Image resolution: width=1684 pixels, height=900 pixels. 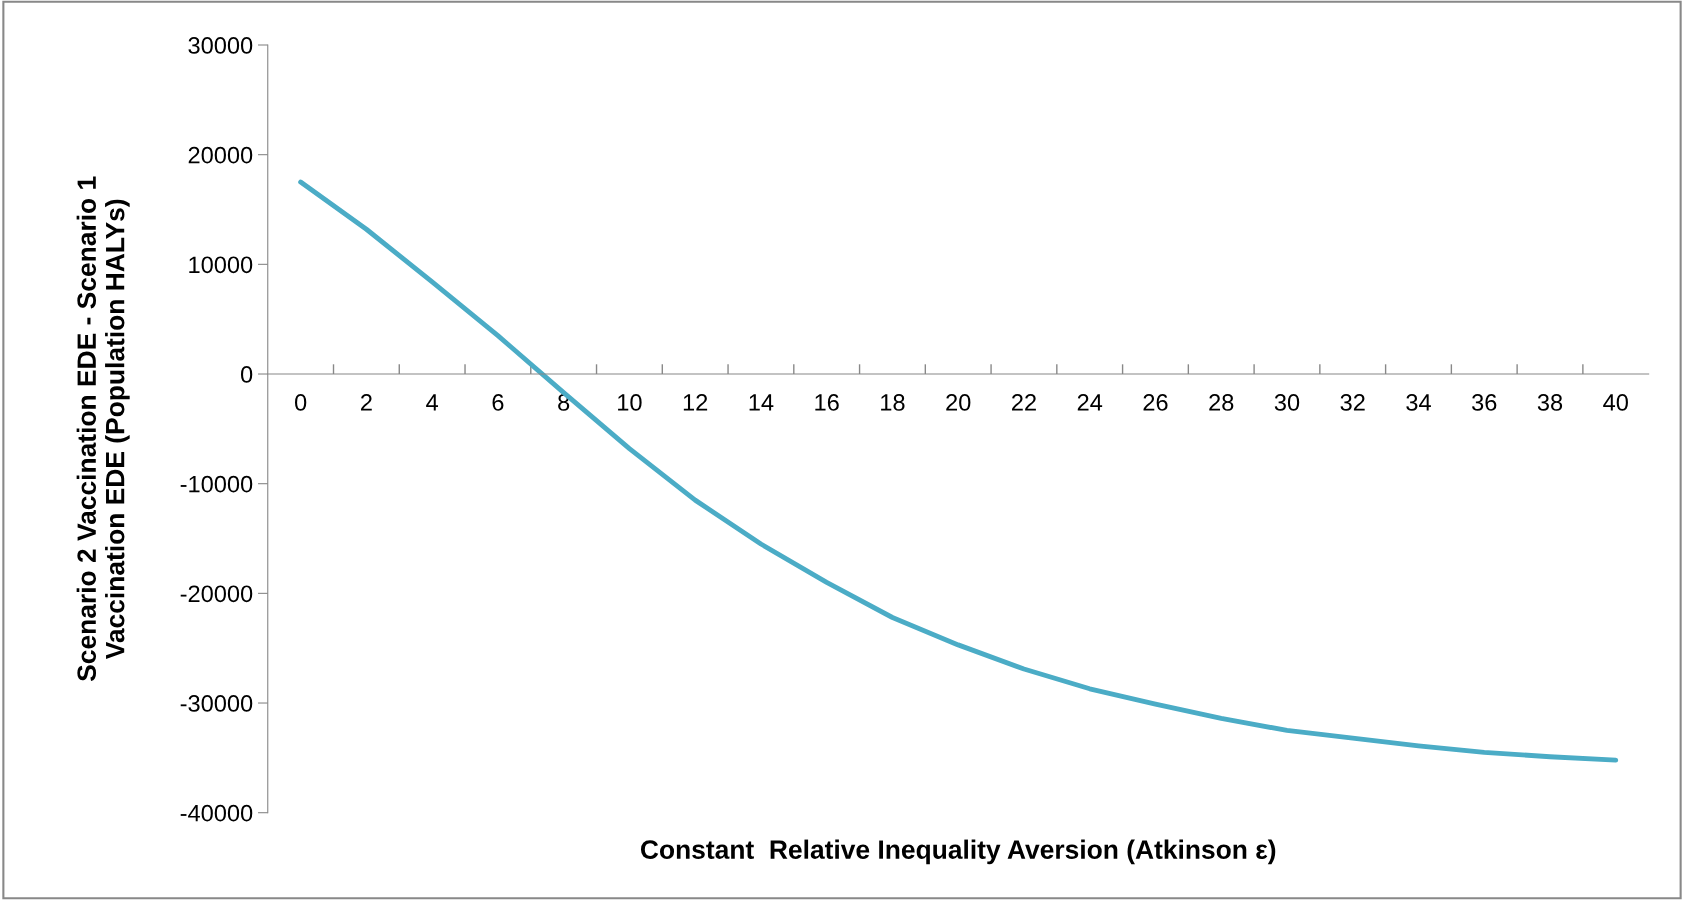 I want to click on x-tick-label: 20, so click(x=958, y=402).